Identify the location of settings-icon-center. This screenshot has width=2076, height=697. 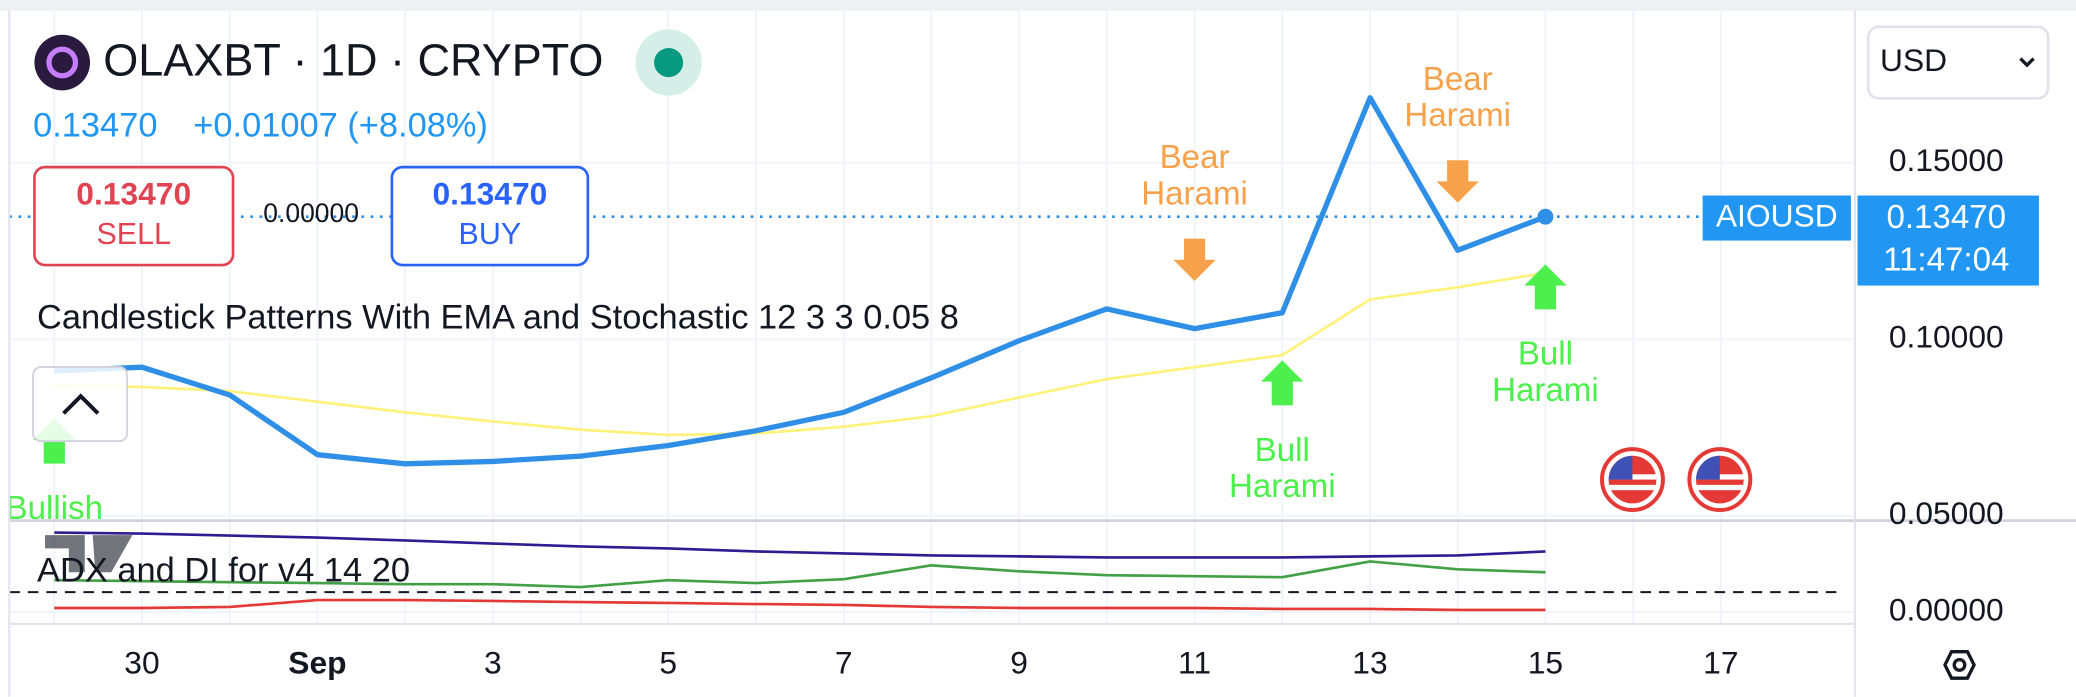
(1959, 664).